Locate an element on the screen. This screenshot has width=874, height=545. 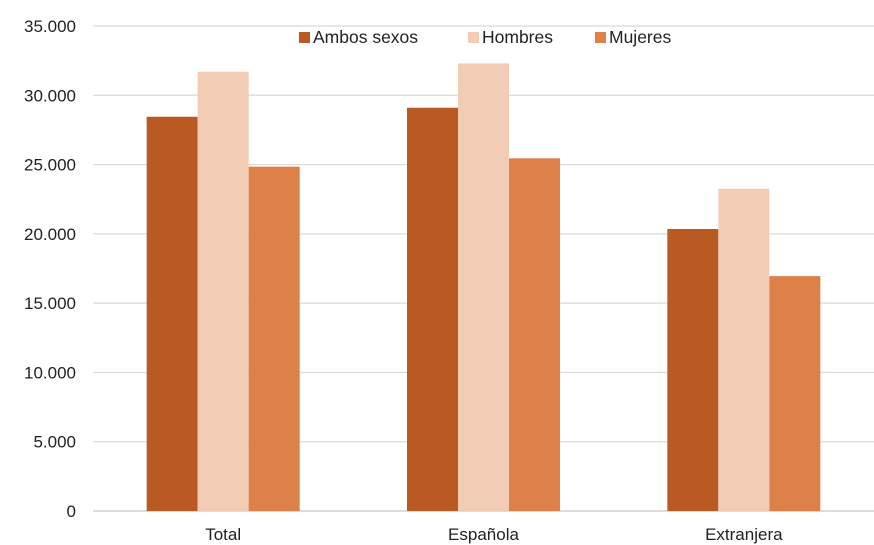
y-tick-label: 15.000 is located at coordinates (50, 303).